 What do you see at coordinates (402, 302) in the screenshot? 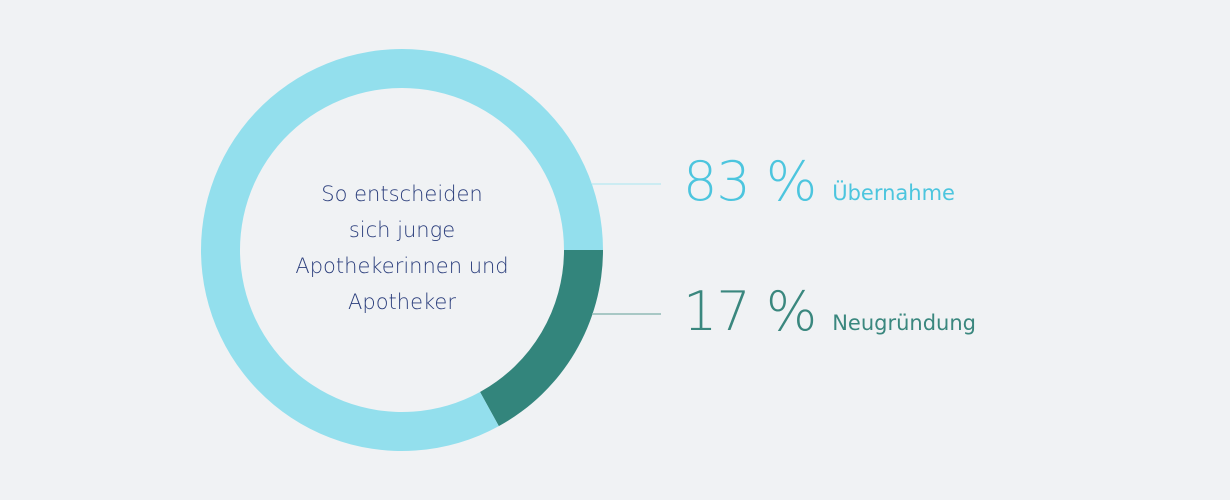
I see `title-line: Apotheker` at bounding box center [402, 302].